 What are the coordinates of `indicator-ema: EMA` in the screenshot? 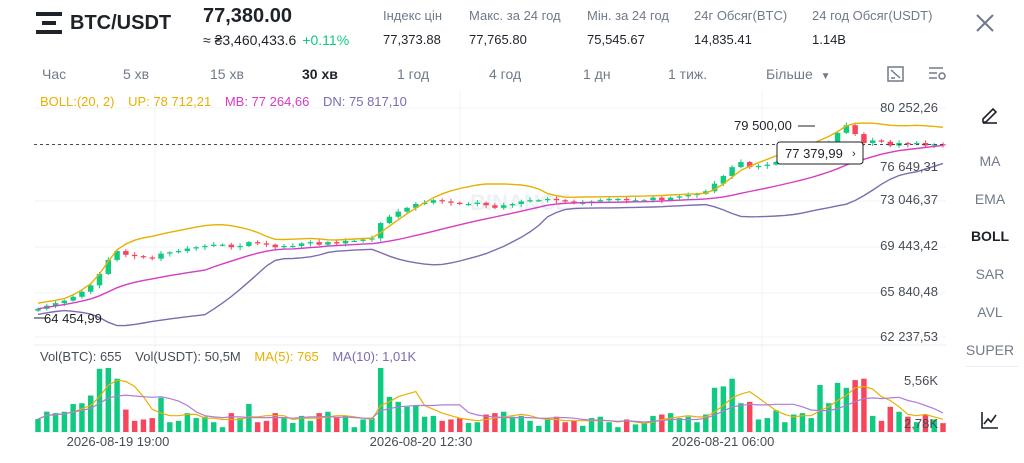 It's located at (990, 199).